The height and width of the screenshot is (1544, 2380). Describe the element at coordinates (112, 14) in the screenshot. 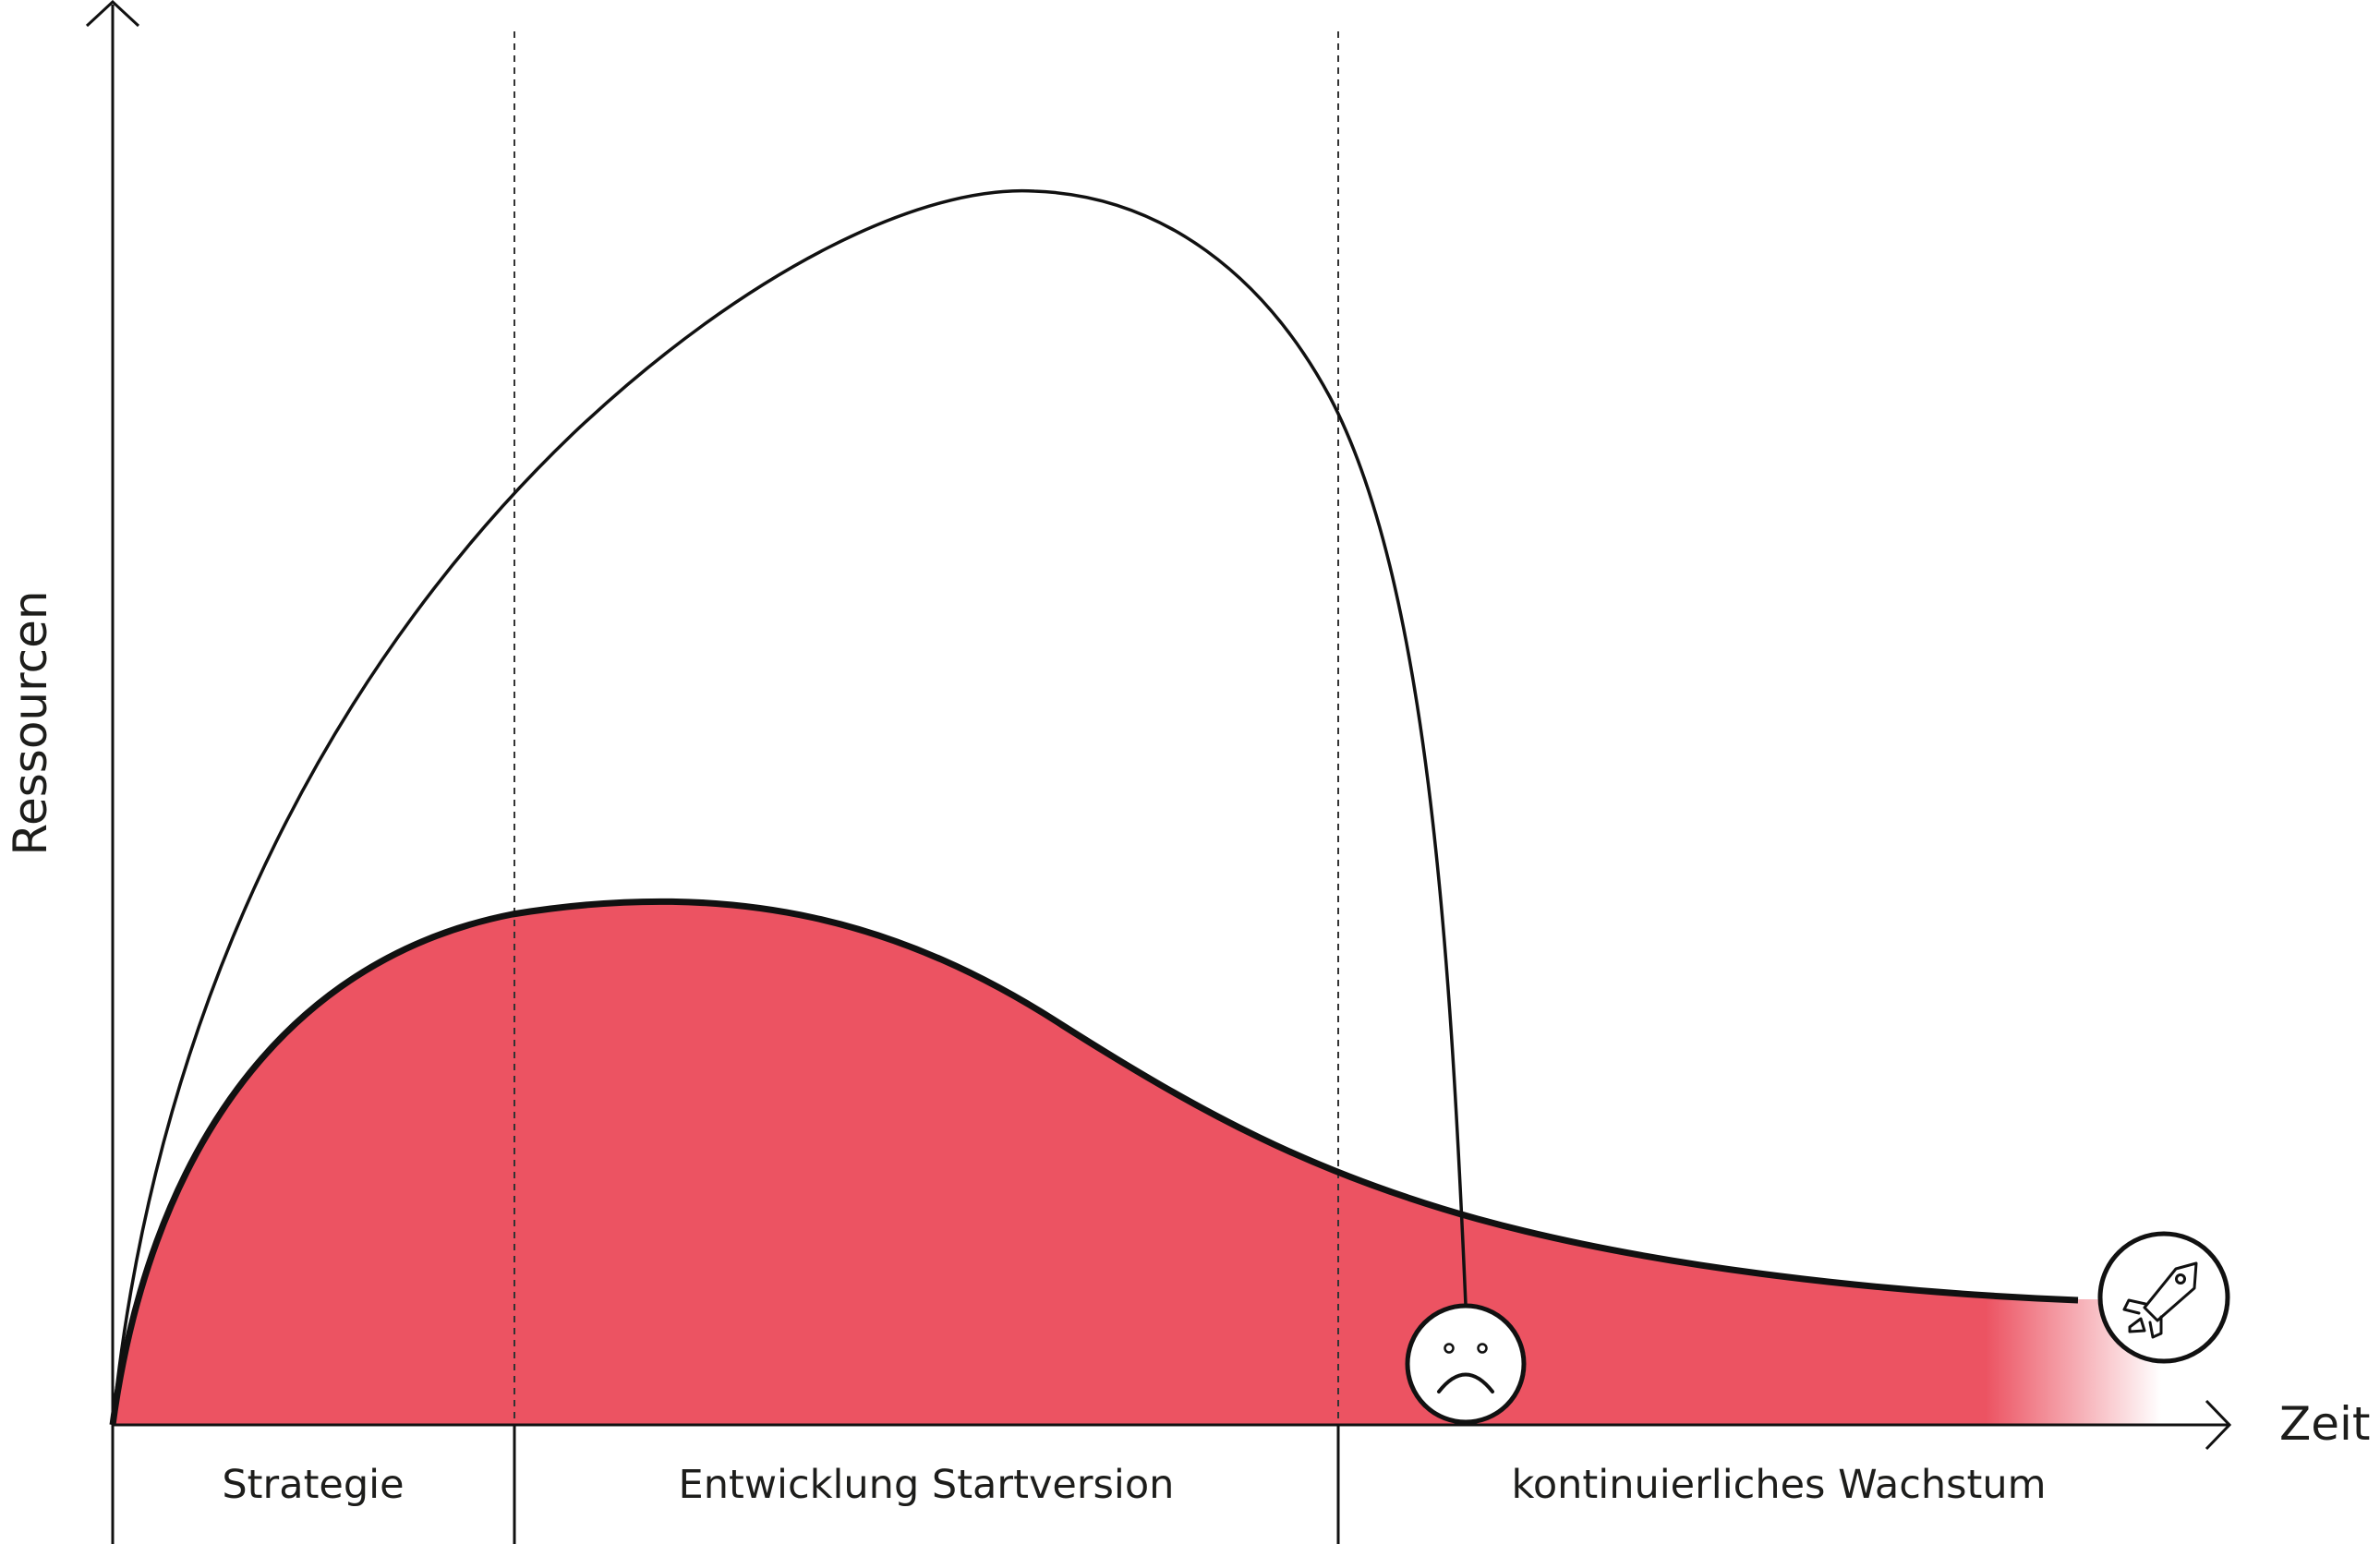

I see `y-axis-arrowhead` at that location.